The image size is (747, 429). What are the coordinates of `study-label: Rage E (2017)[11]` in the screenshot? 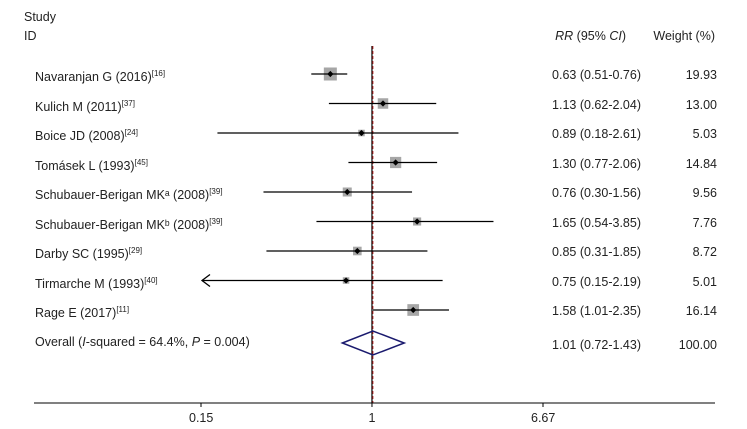 It's located at (82, 311).